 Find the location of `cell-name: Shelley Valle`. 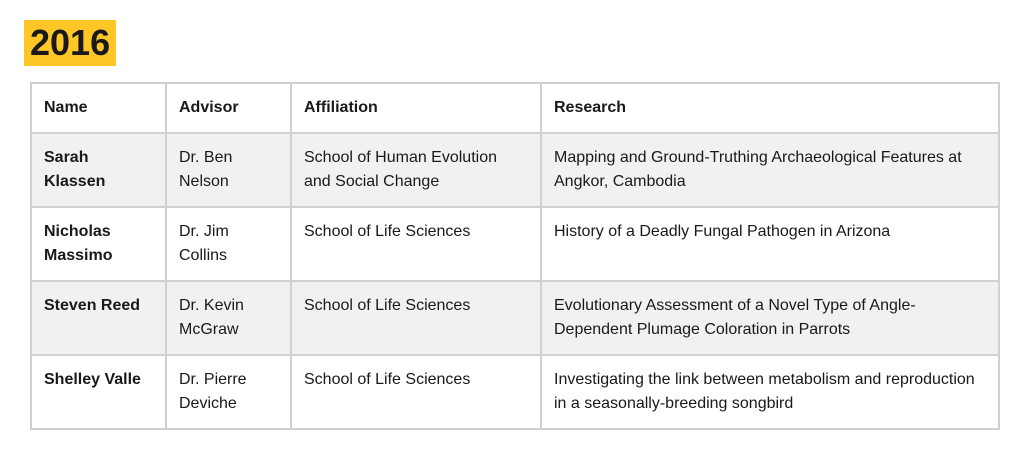

cell-name: Shelley Valle is located at coordinates (98, 392).